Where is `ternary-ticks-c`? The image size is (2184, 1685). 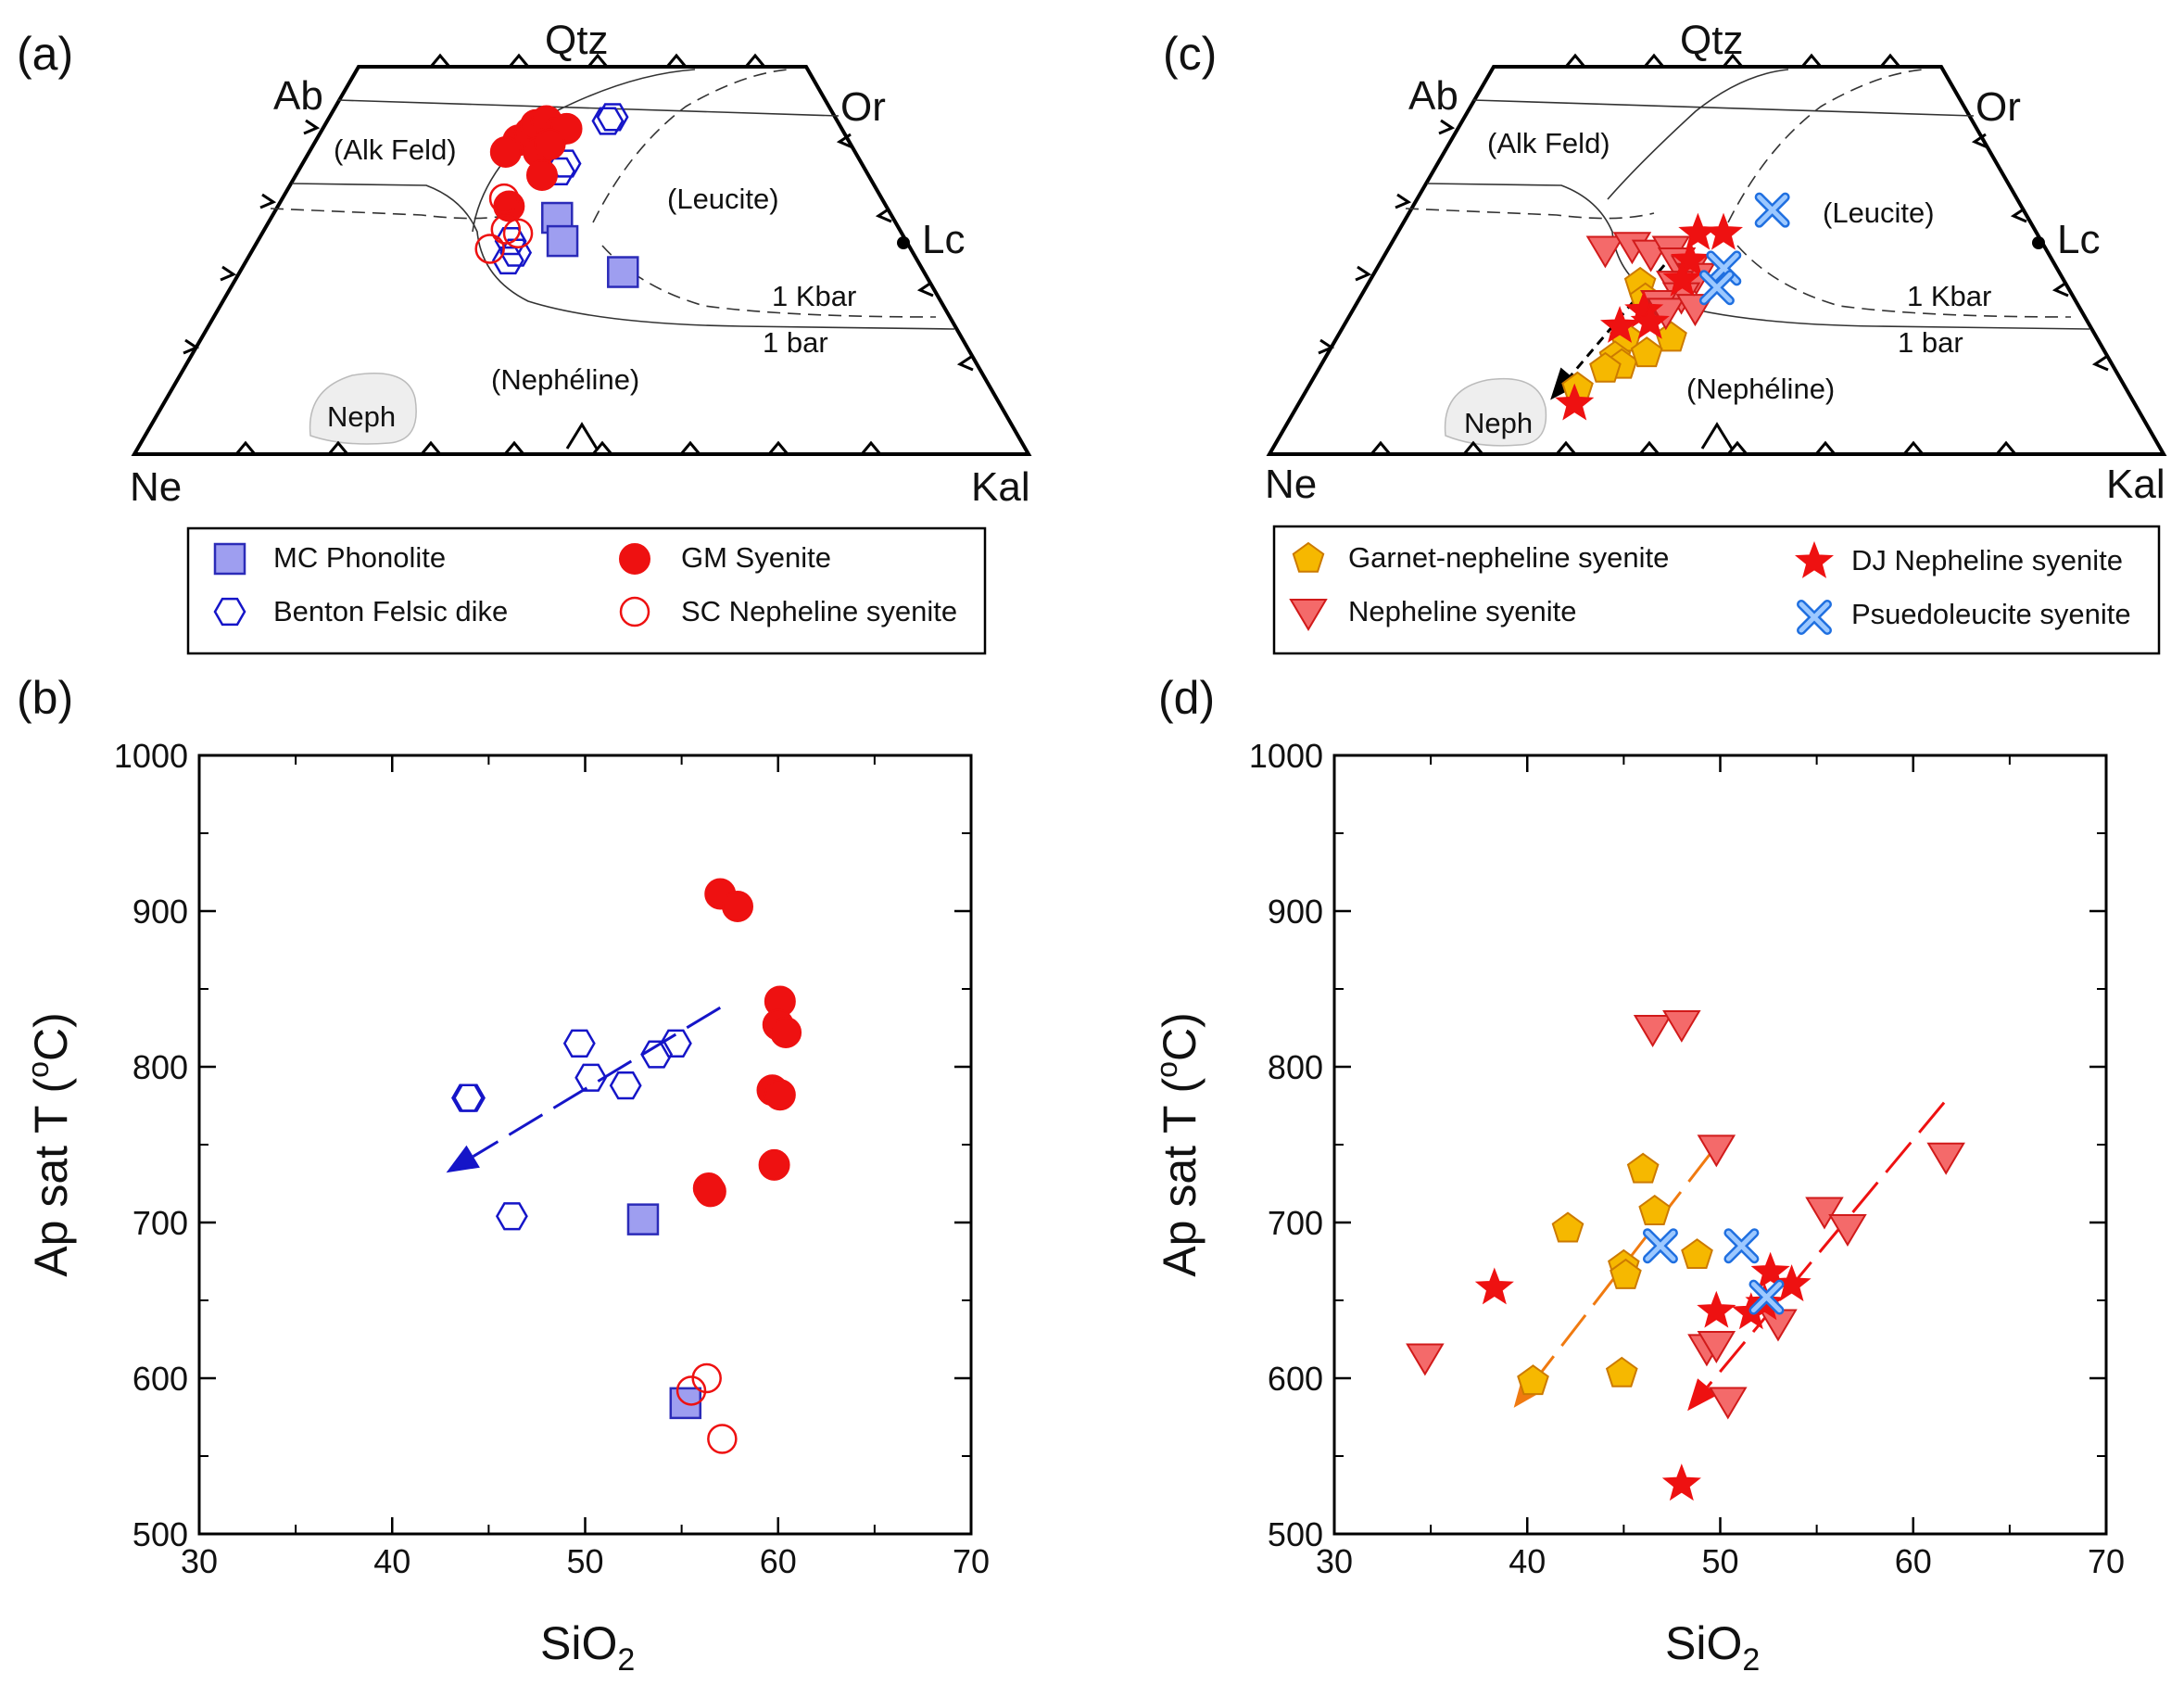
ternary-ticks-c is located at coordinates (1713, 254).